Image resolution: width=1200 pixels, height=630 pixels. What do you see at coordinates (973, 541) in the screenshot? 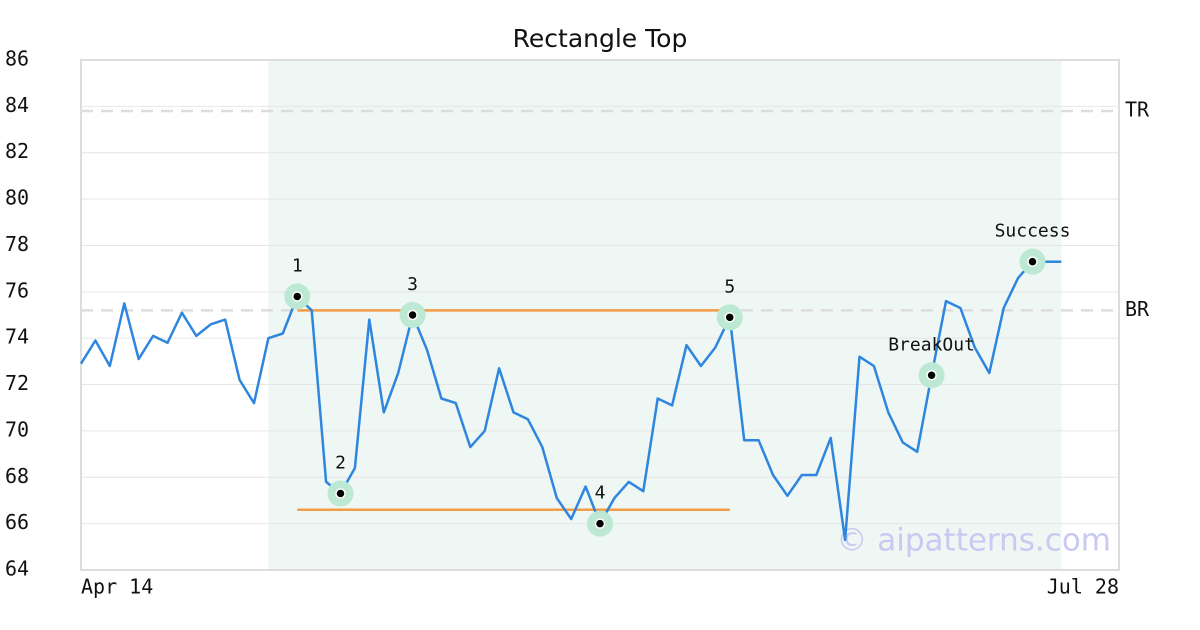
I see `watermark: © aipatterns.com` at bounding box center [973, 541].